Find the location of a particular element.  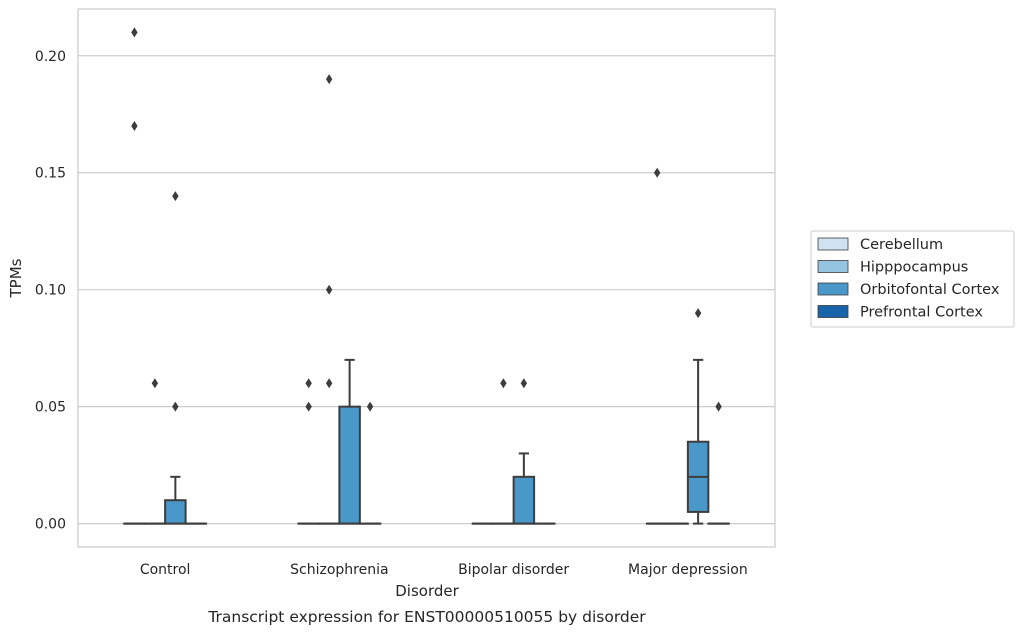

x-tick-label: Major depression is located at coordinates (688, 570).